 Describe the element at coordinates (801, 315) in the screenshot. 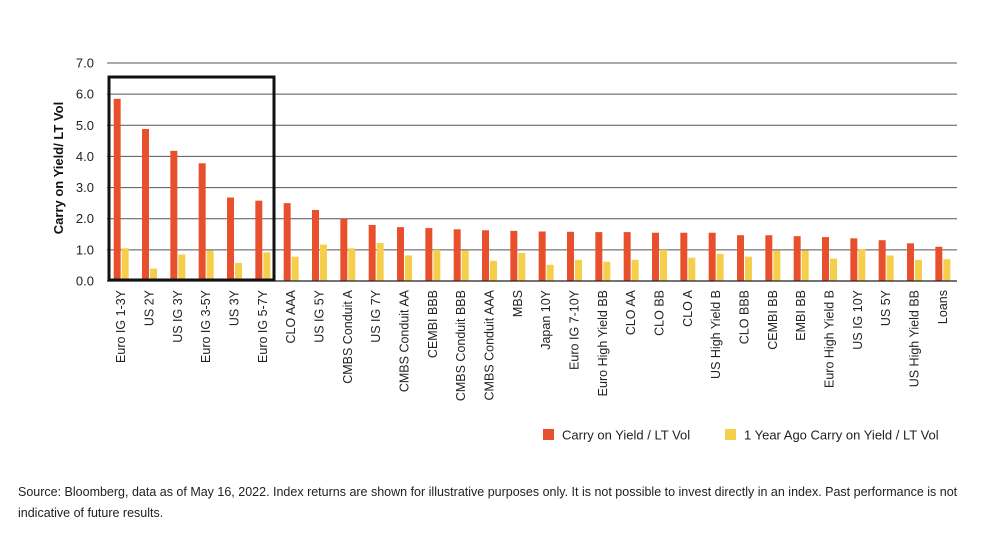

I see `x-tick-label: EMBI BB` at that location.